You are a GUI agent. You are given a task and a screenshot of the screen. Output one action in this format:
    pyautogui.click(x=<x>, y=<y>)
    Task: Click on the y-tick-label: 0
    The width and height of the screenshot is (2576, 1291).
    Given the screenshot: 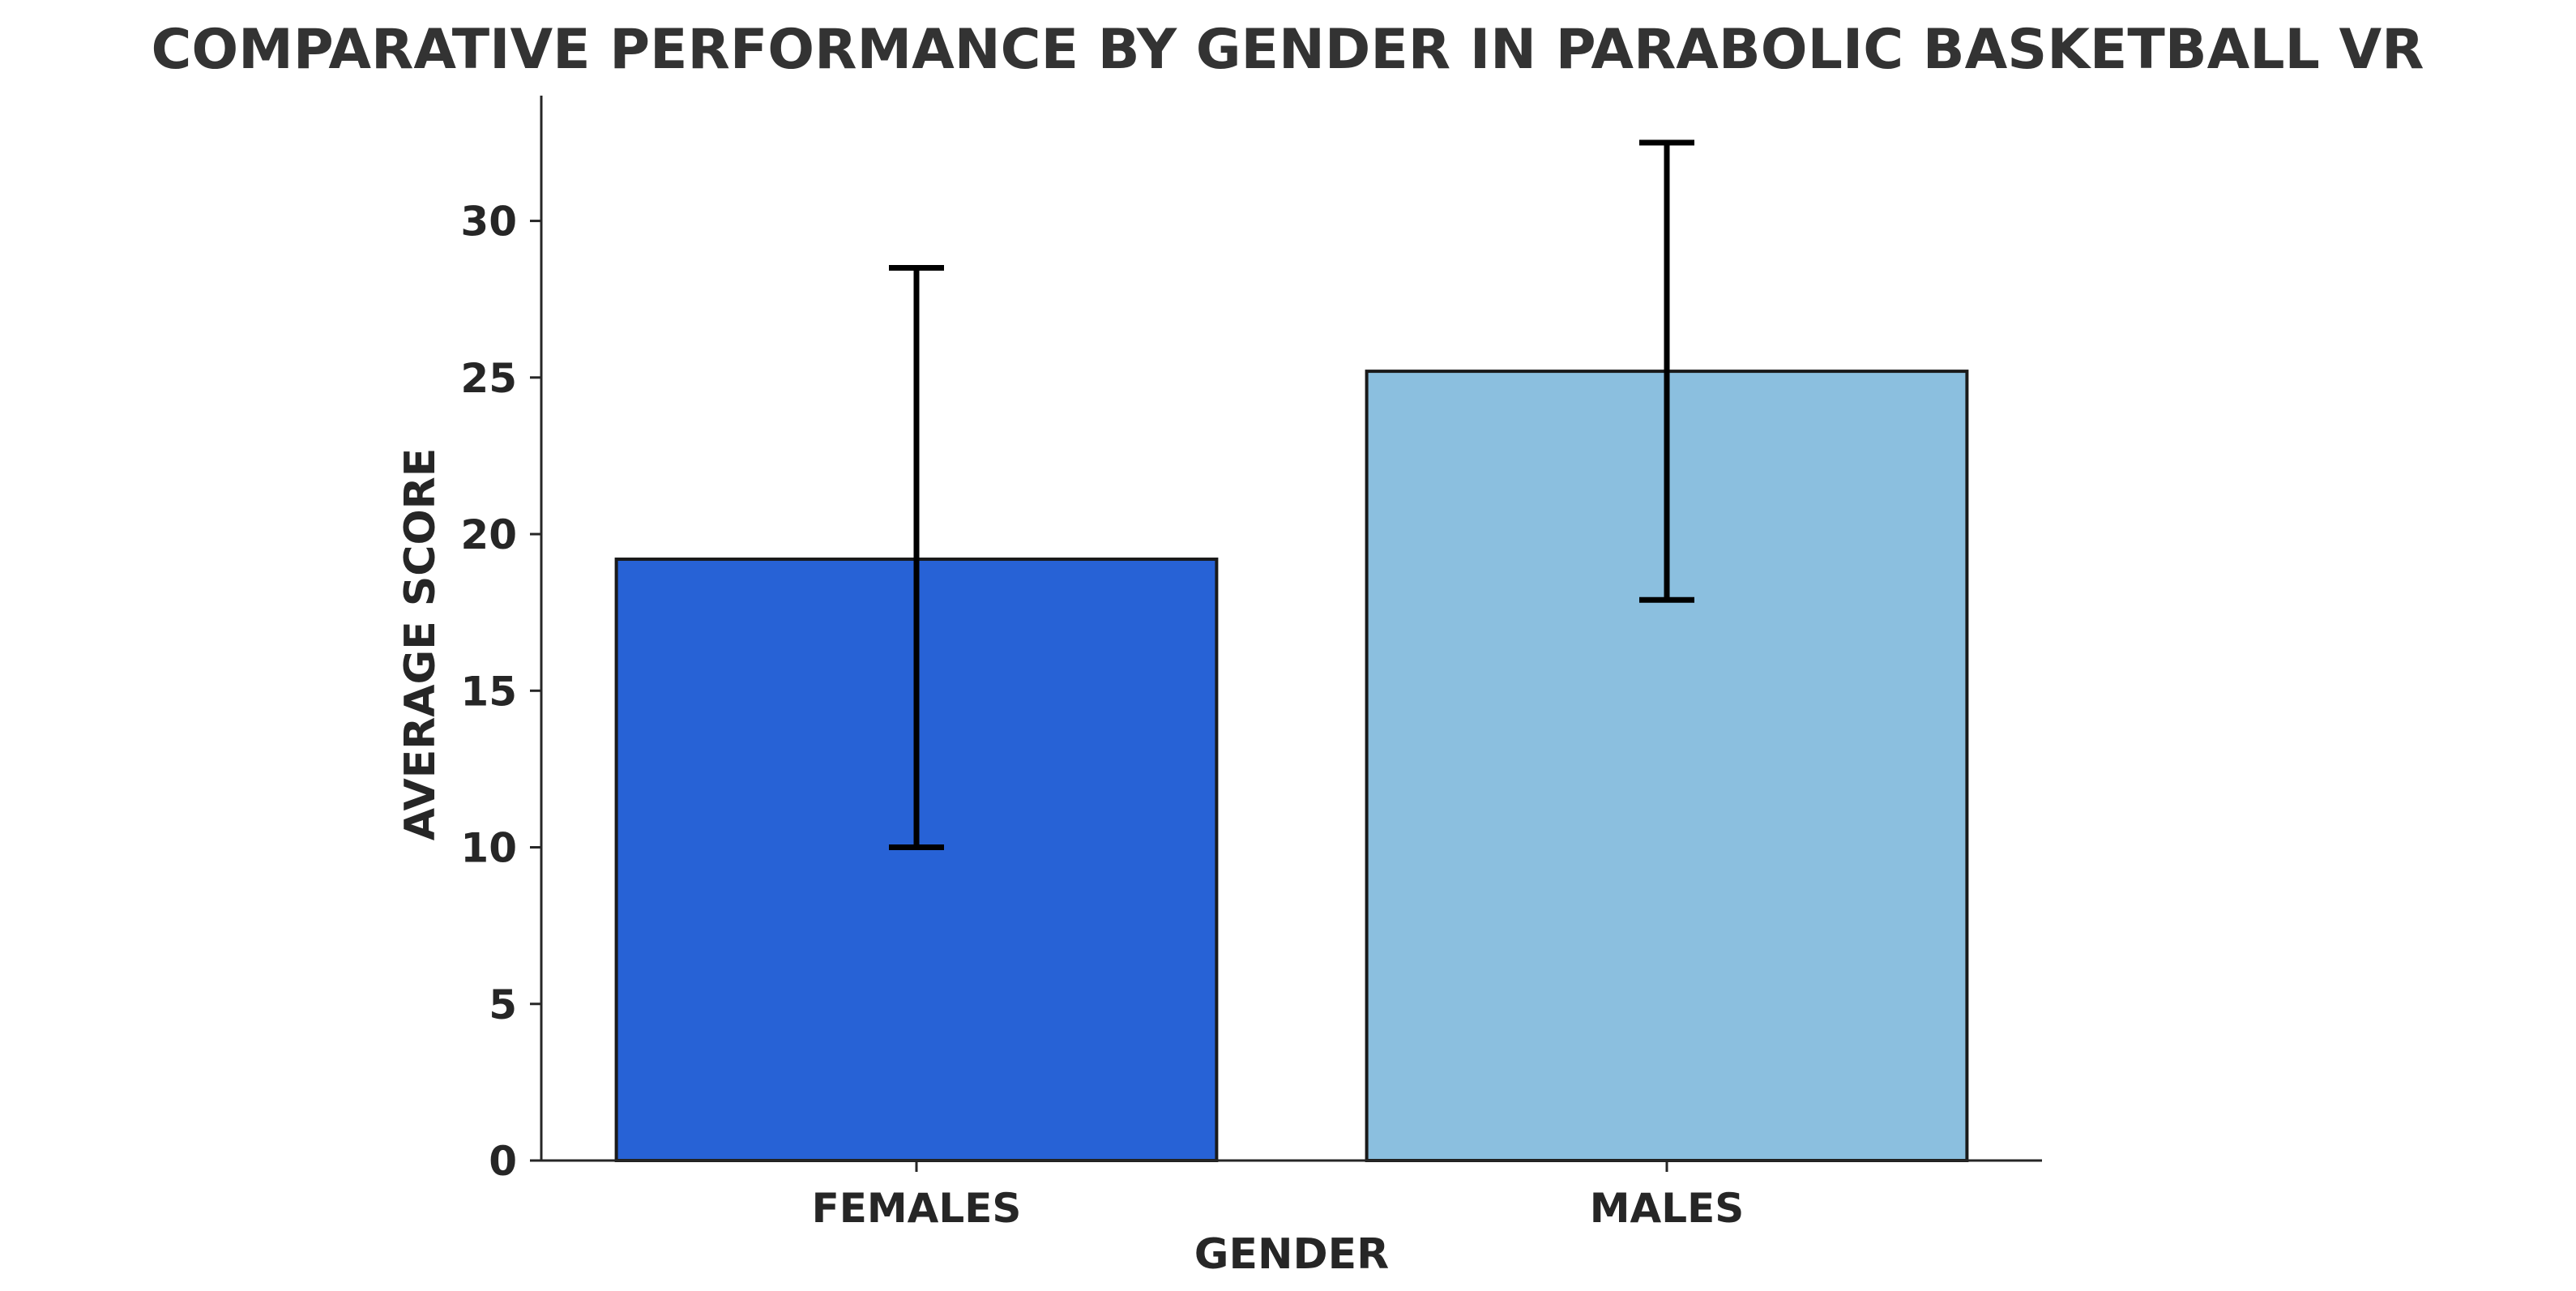 What is the action you would take?
    pyautogui.click(x=503, y=1161)
    